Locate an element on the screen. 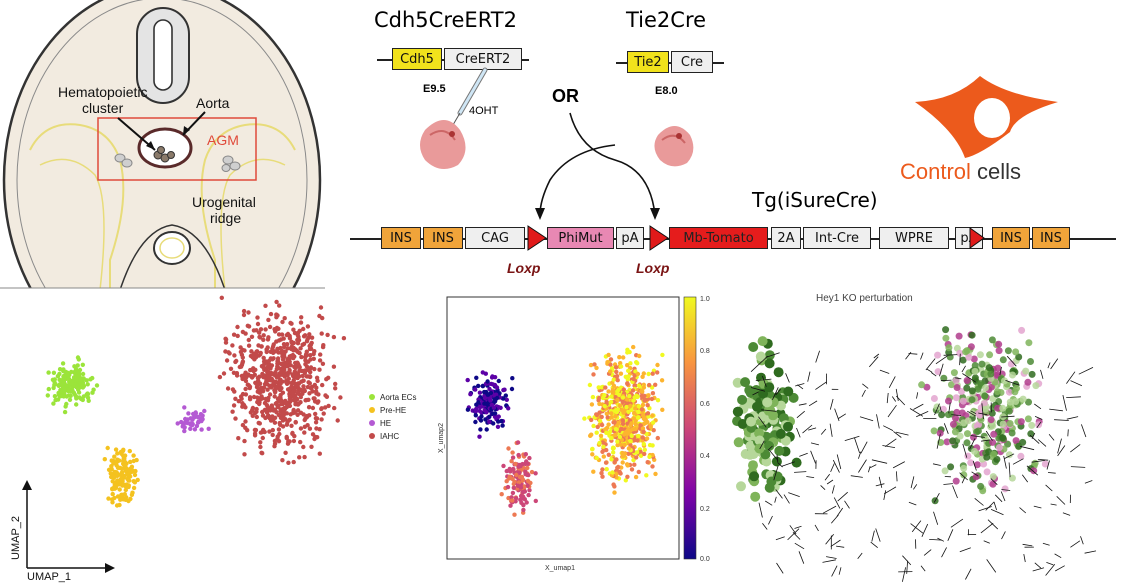  cbar-tick-0.2: 0.2 is located at coordinates (705, 509).